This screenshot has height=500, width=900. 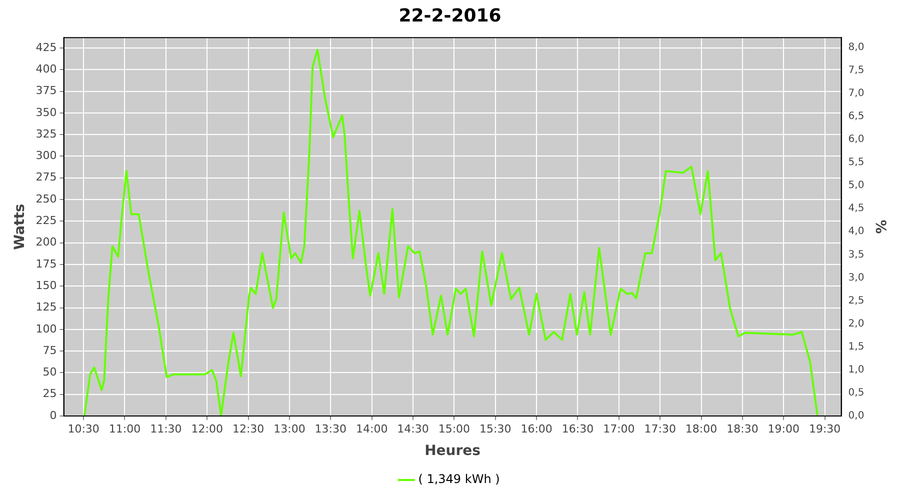 I want to click on x-tick-label: 14:00, so click(x=372, y=429).